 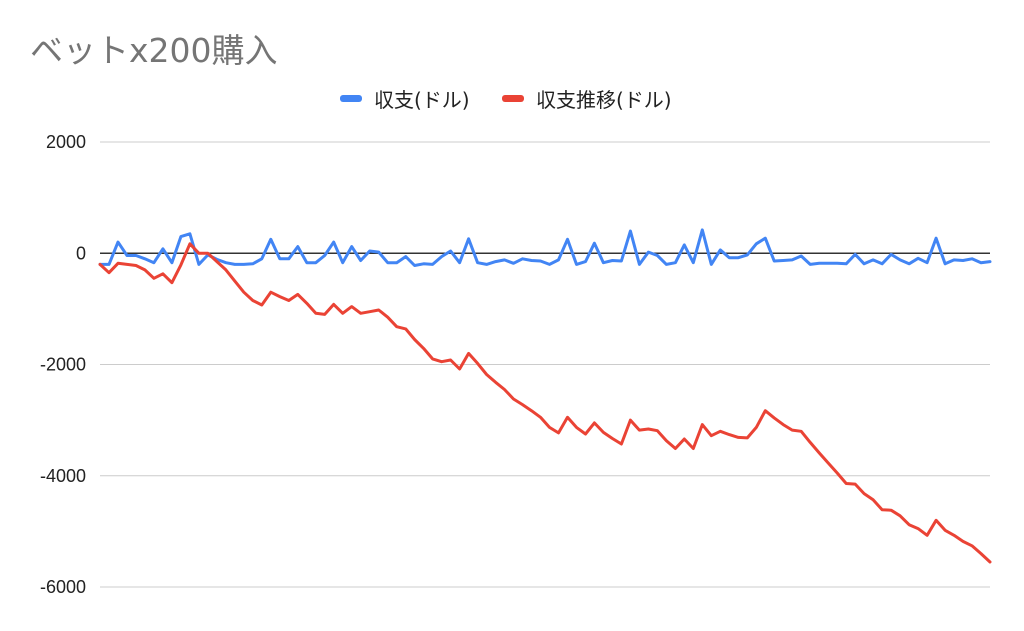 What do you see at coordinates (604, 100) in the screenshot?
I see `legend-label-cumulative: 収支推移(ドル)` at bounding box center [604, 100].